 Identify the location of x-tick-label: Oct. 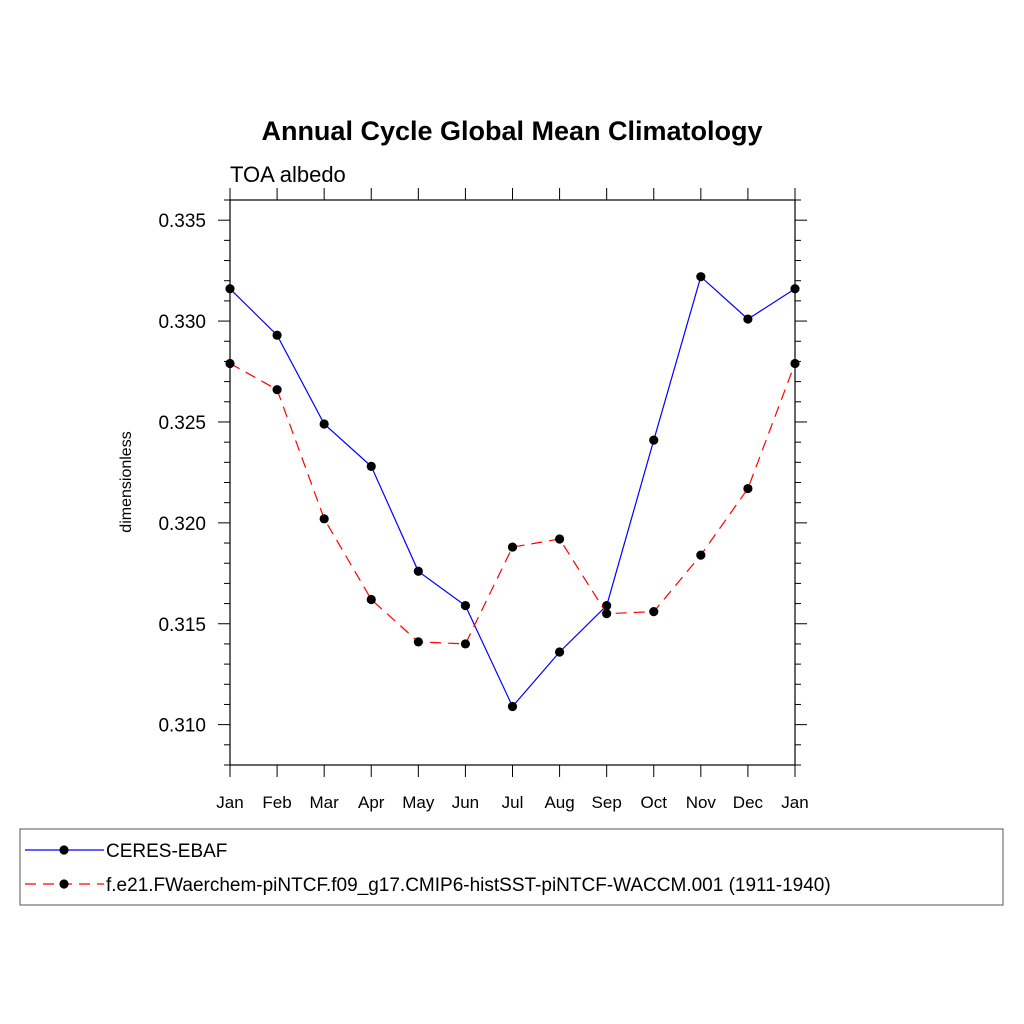
(654, 802).